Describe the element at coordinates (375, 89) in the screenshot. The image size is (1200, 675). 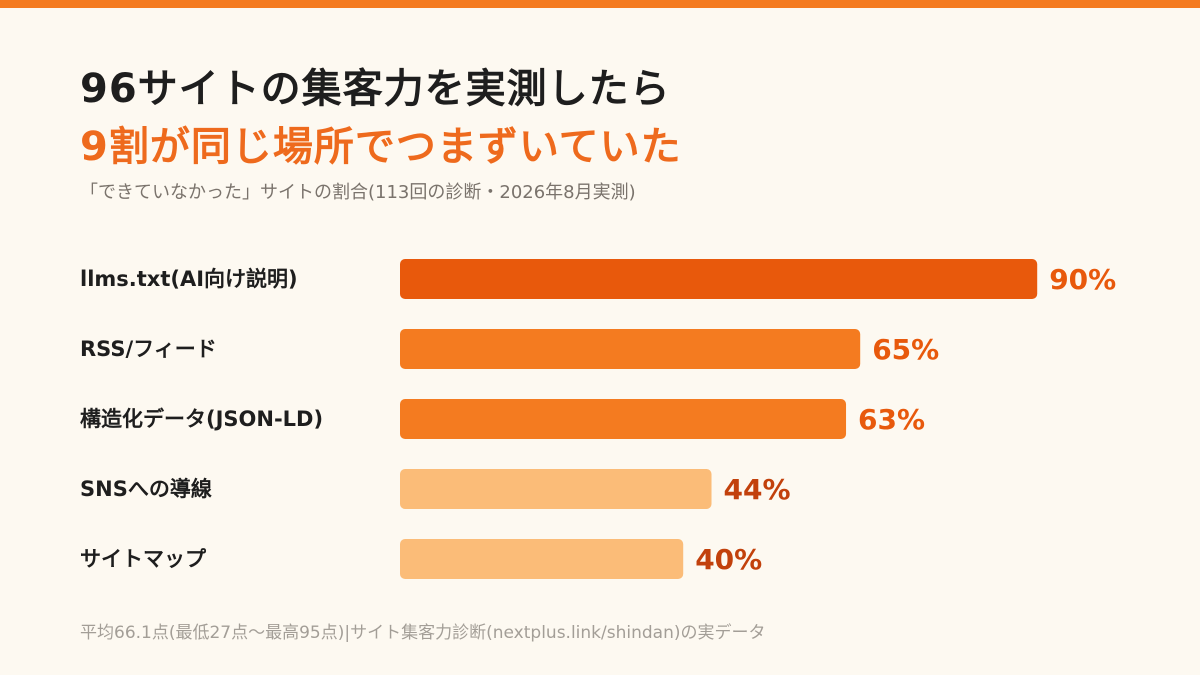
I see `title-line-1: 96サイトの集客力を実測したら` at that location.